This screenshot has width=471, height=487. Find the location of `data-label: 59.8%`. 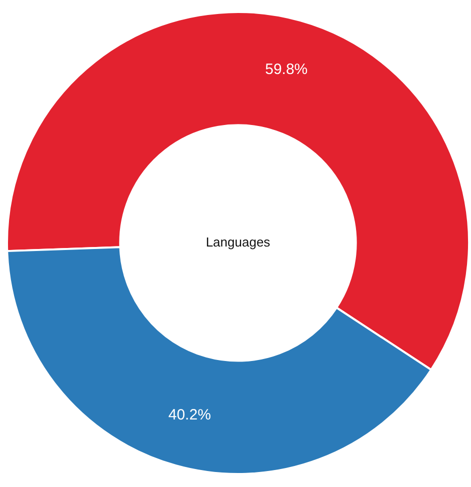

data-label: 59.8% is located at coordinates (286, 69).